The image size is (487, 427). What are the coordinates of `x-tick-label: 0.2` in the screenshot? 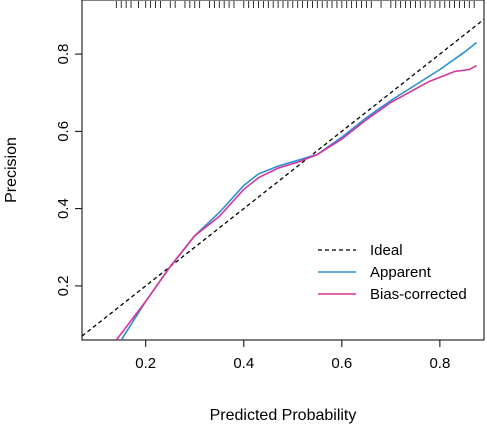 It's located at (145, 363).